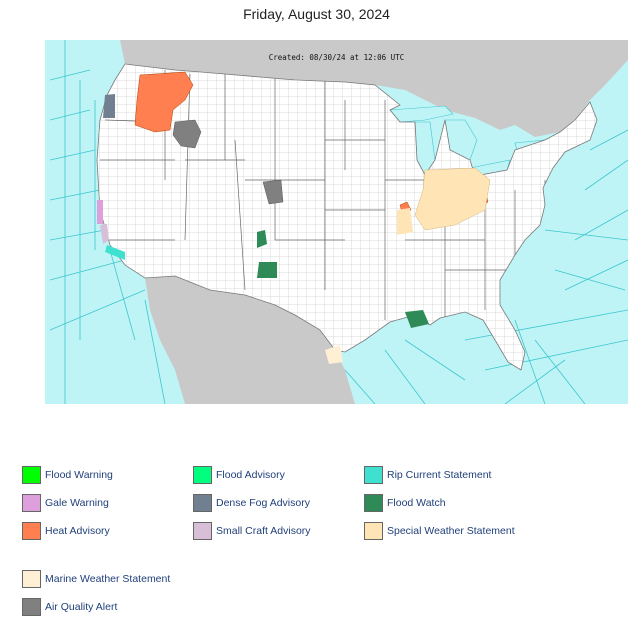 The width and height of the screenshot is (633, 640). Describe the element at coordinates (263, 503) in the screenshot. I see `legend-label: Dense Fog Advisory` at that location.